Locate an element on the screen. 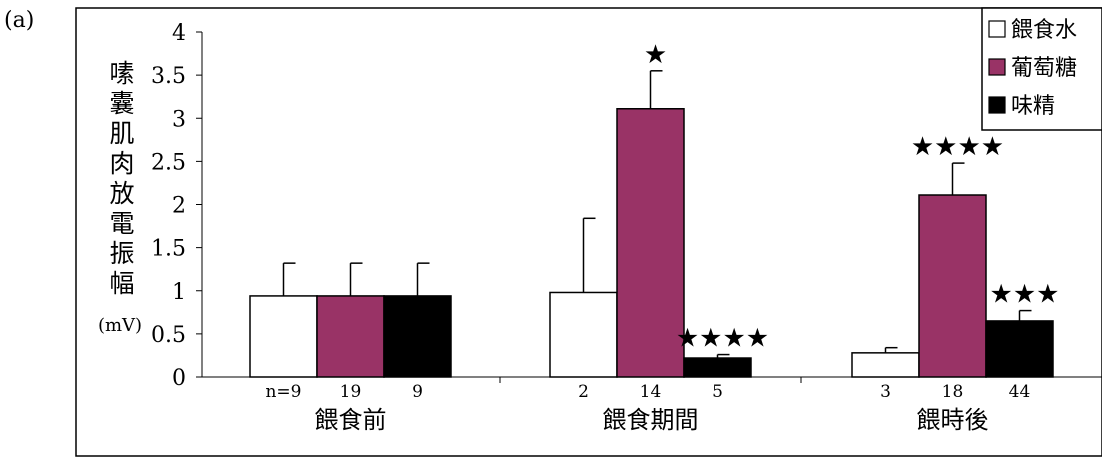 This screenshot has height=459, width=1102. sample-size-label: 18 is located at coordinates (953, 392).